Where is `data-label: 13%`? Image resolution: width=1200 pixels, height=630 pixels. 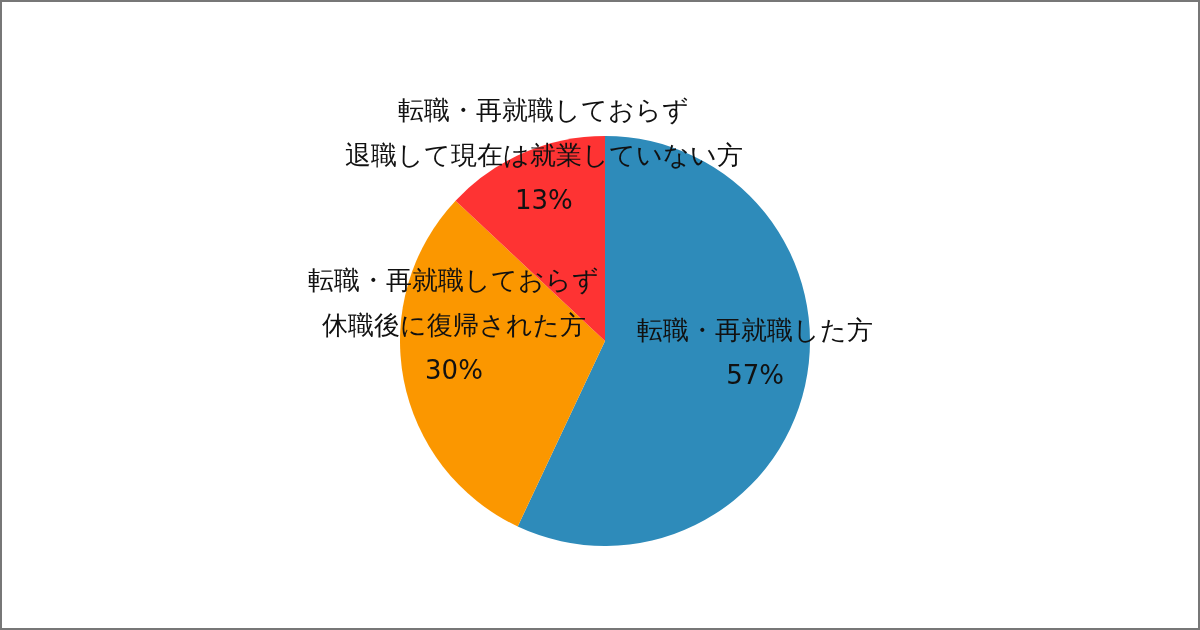 data-label: 13% is located at coordinates (544, 199).